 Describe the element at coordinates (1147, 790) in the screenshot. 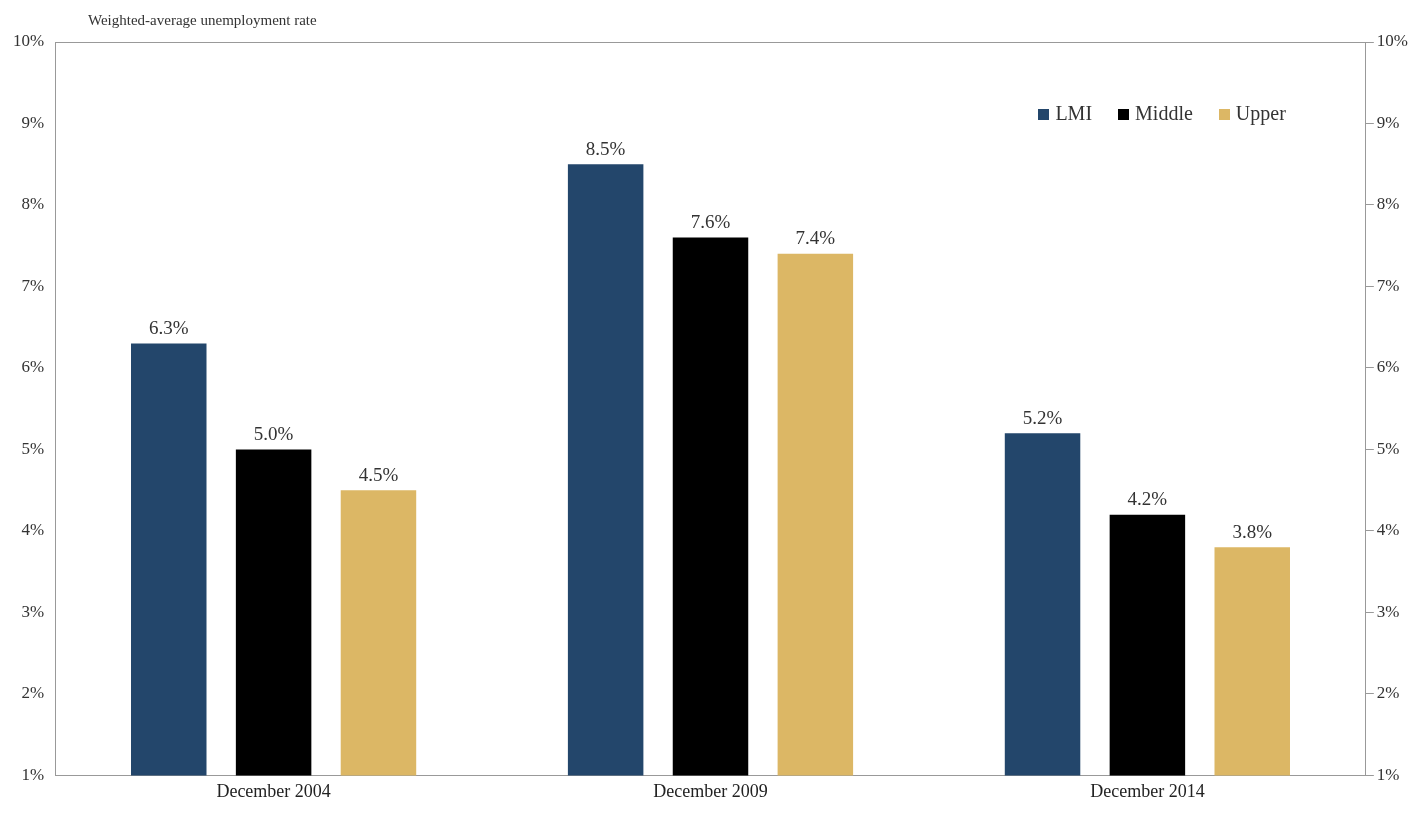

I see `x-tick-label: December 2014` at that location.